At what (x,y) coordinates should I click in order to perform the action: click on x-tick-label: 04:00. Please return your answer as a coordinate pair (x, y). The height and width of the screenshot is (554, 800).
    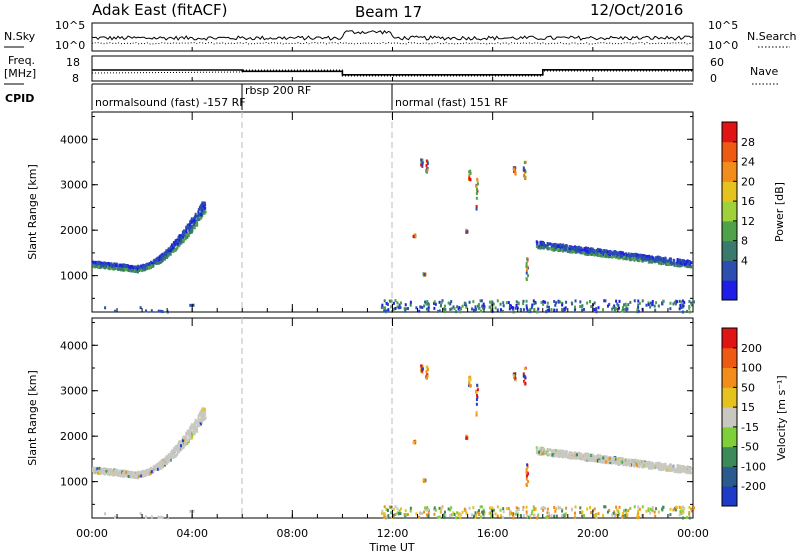
    Looking at the image, I should click on (192, 533).